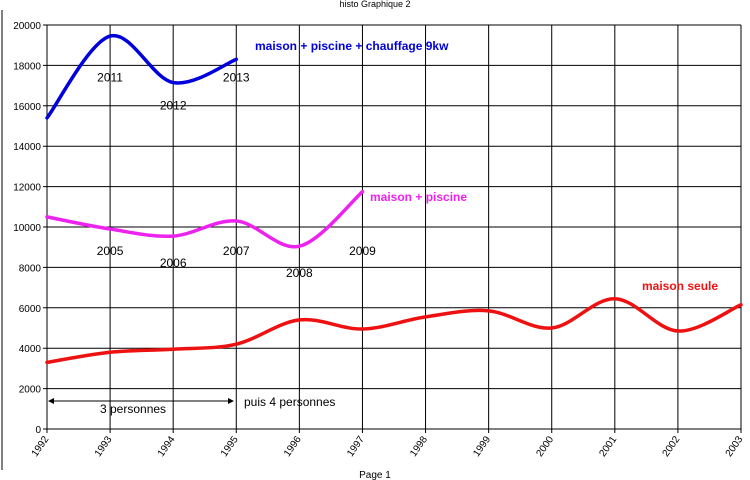 This screenshot has width=750, height=480. I want to click on y-tick-label: 10000, so click(27, 228).